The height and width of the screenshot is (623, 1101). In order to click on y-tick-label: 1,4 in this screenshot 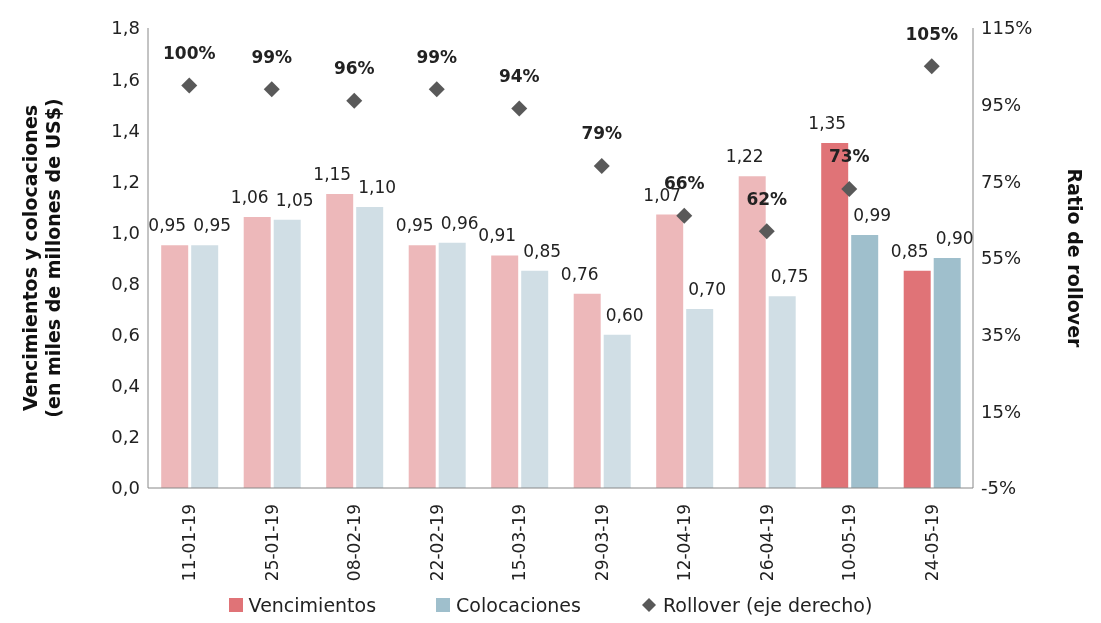, I will do `click(125, 130)`.